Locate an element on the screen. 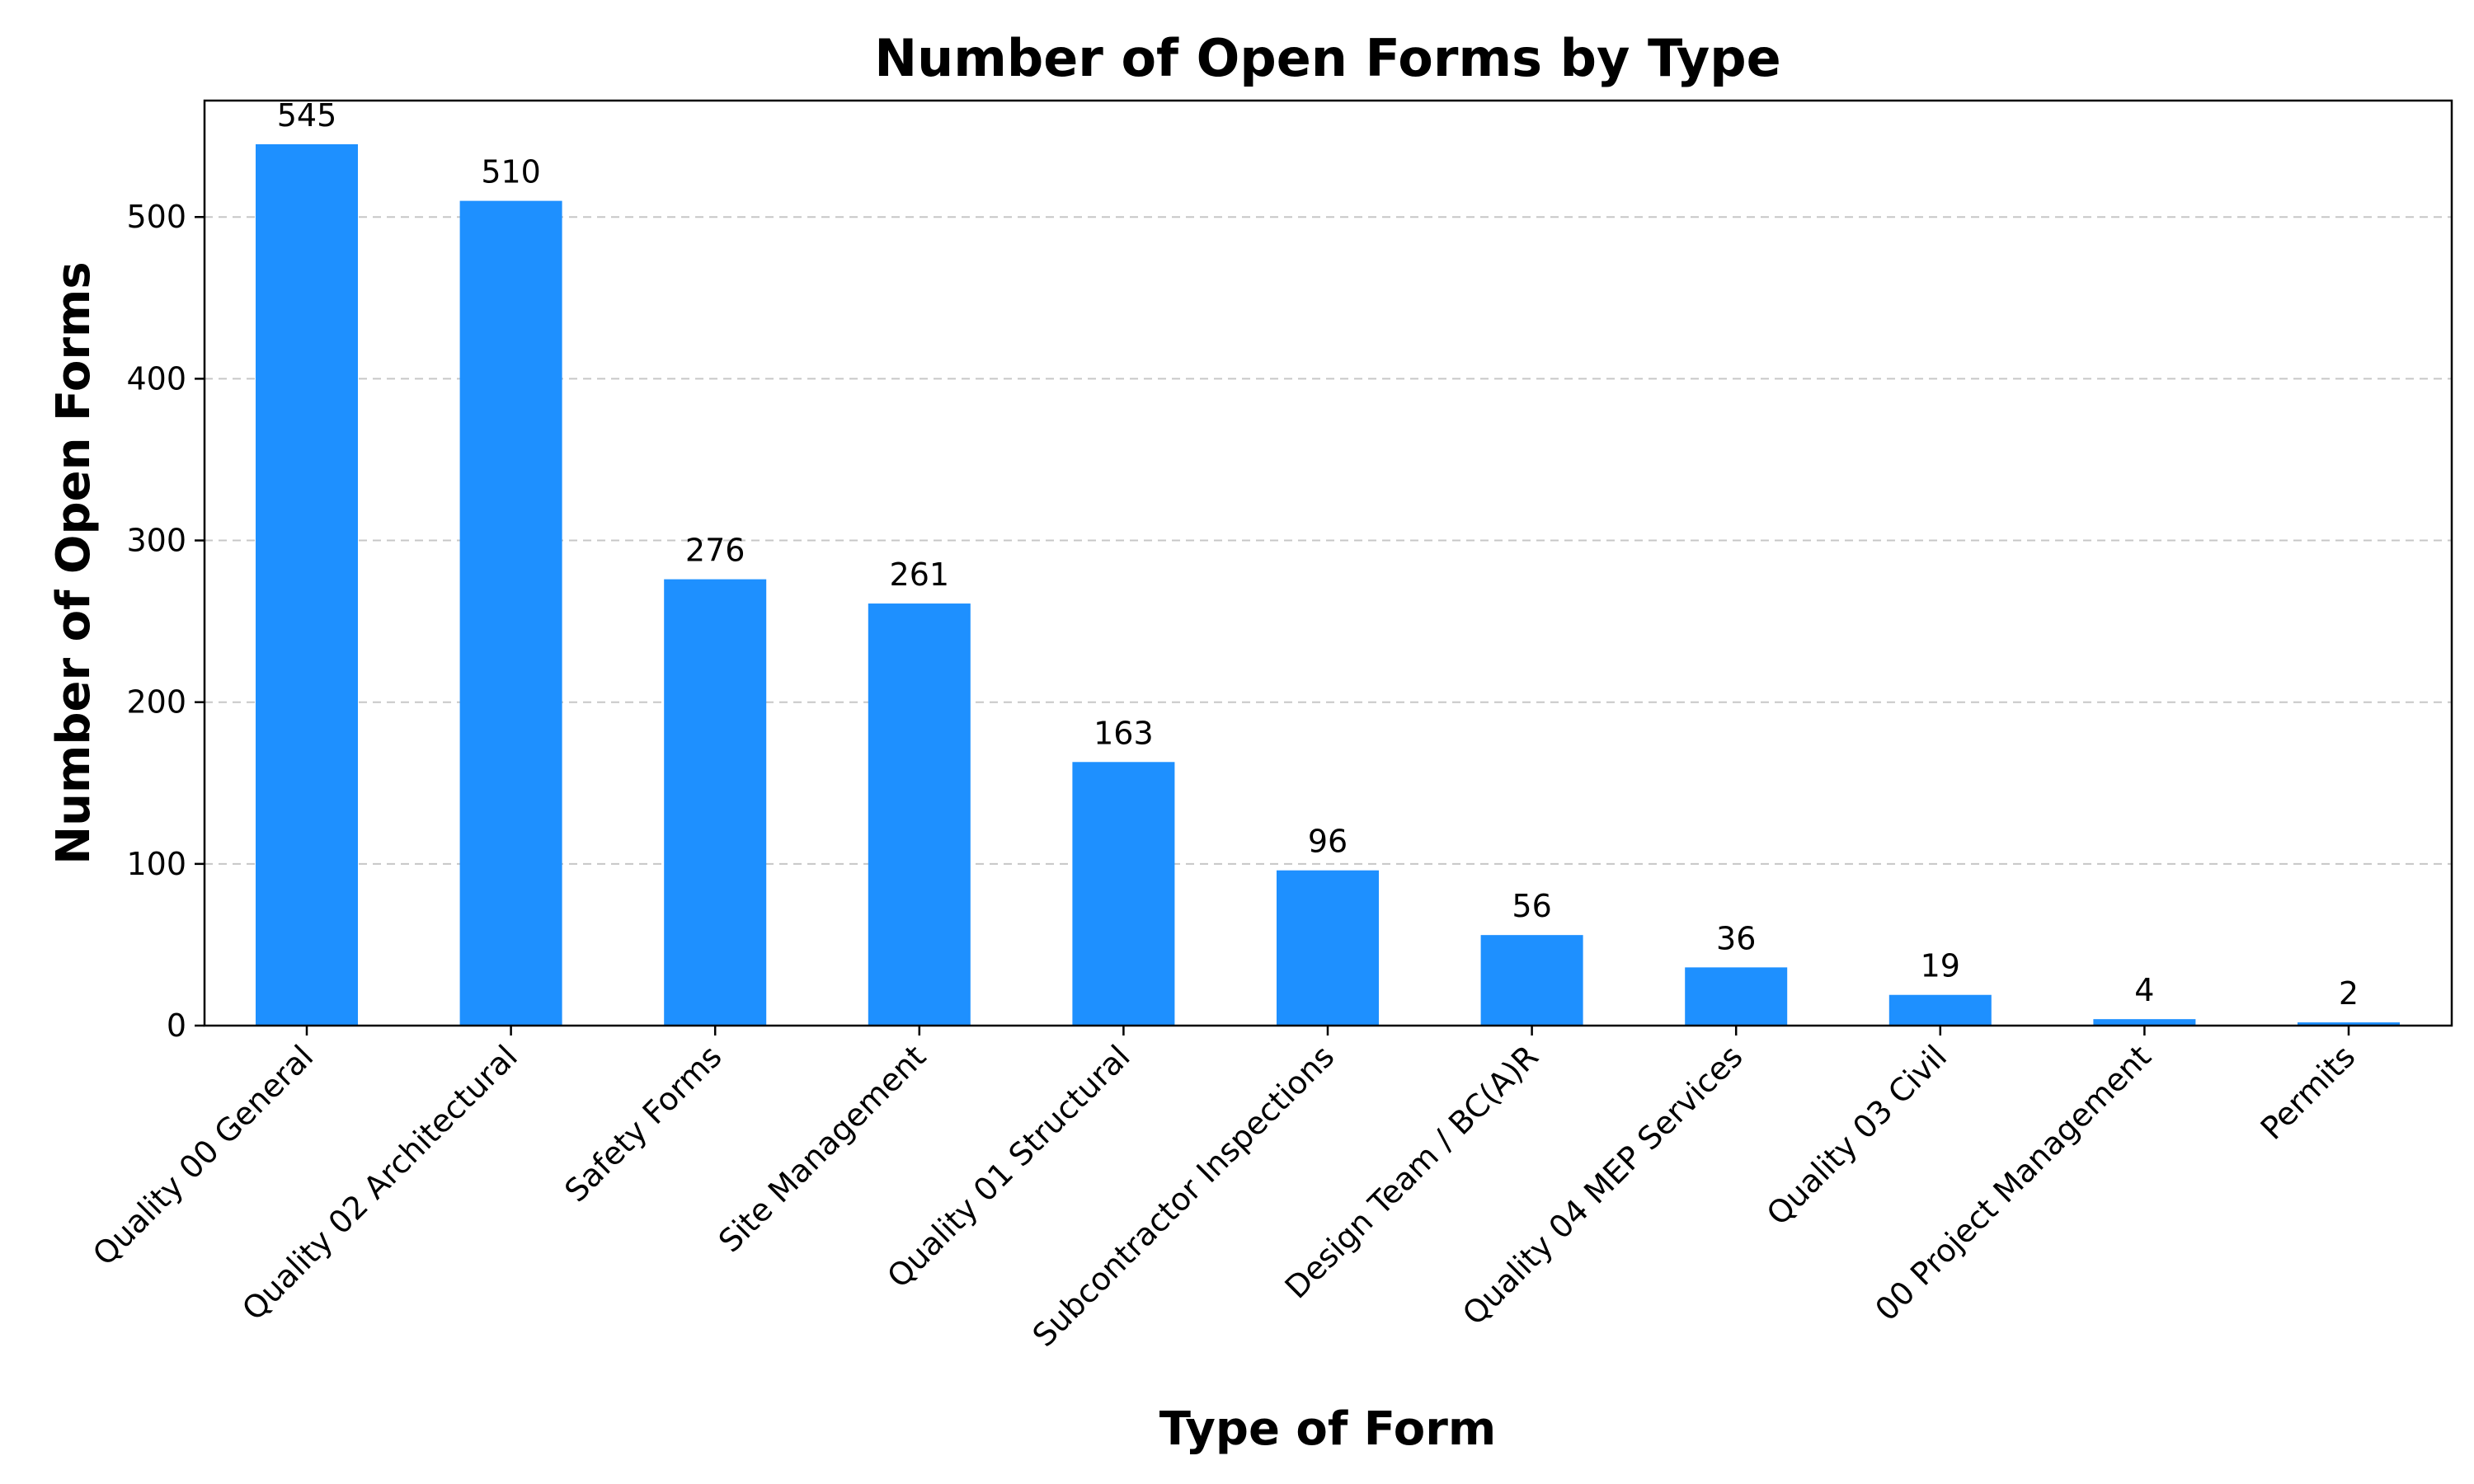  x-tick-label: Quality 03 Civil is located at coordinates (1857, 1135).